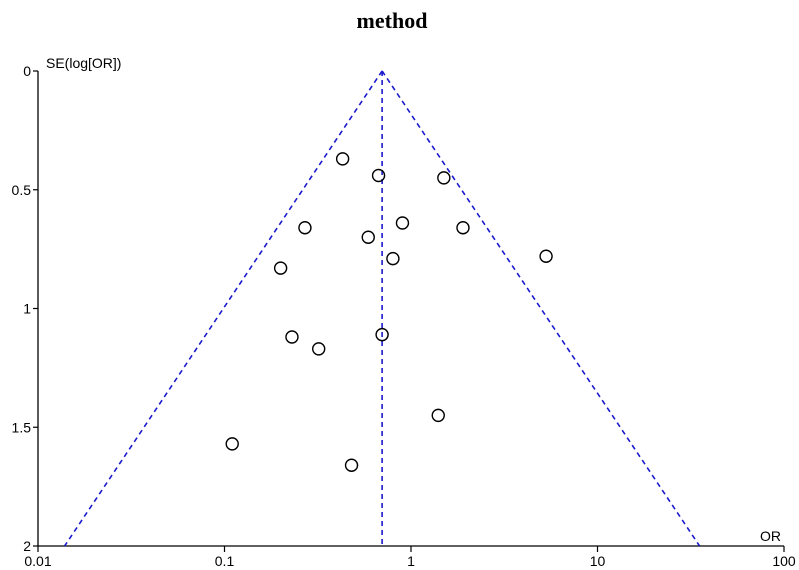 The height and width of the screenshot is (570, 799). What do you see at coordinates (83, 63) in the screenshot?
I see `y-axis-title: SE(log[OR])` at bounding box center [83, 63].